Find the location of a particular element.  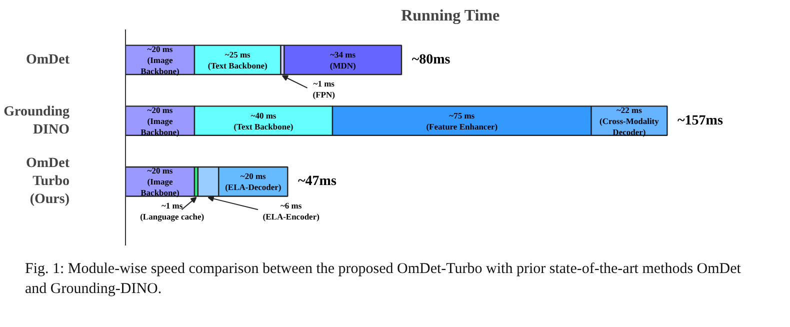

data-label: ~1 ms (Language cache) is located at coordinates (172, 211).